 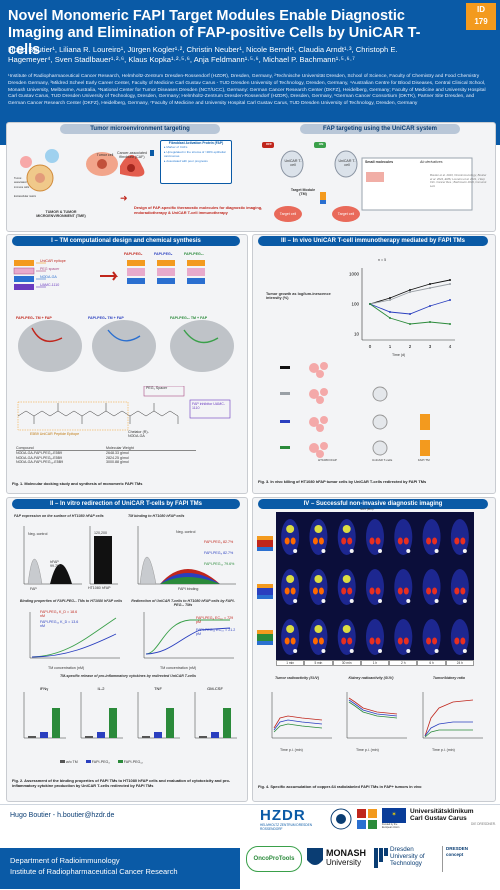 I want to click on table-row: NODA-GA-FAPI-PEG₈-E5B9 2824.25 g/mol, so click(x=106, y=458).